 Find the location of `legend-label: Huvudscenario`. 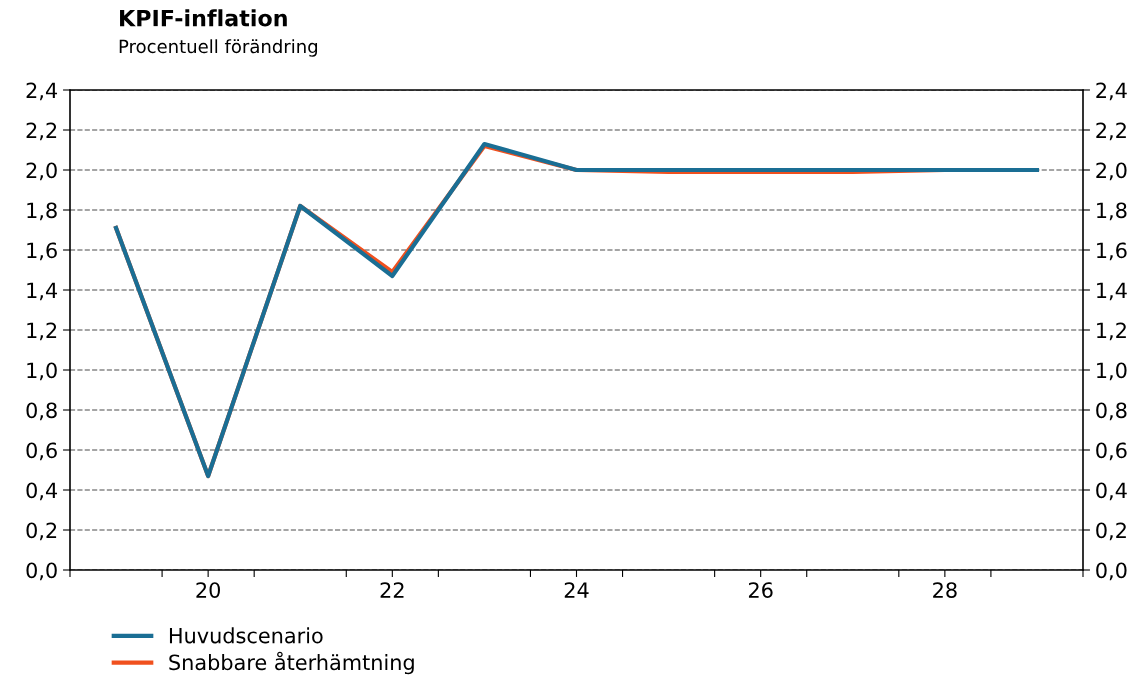

legend-label: Huvudscenario is located at coordinates (246, 635).